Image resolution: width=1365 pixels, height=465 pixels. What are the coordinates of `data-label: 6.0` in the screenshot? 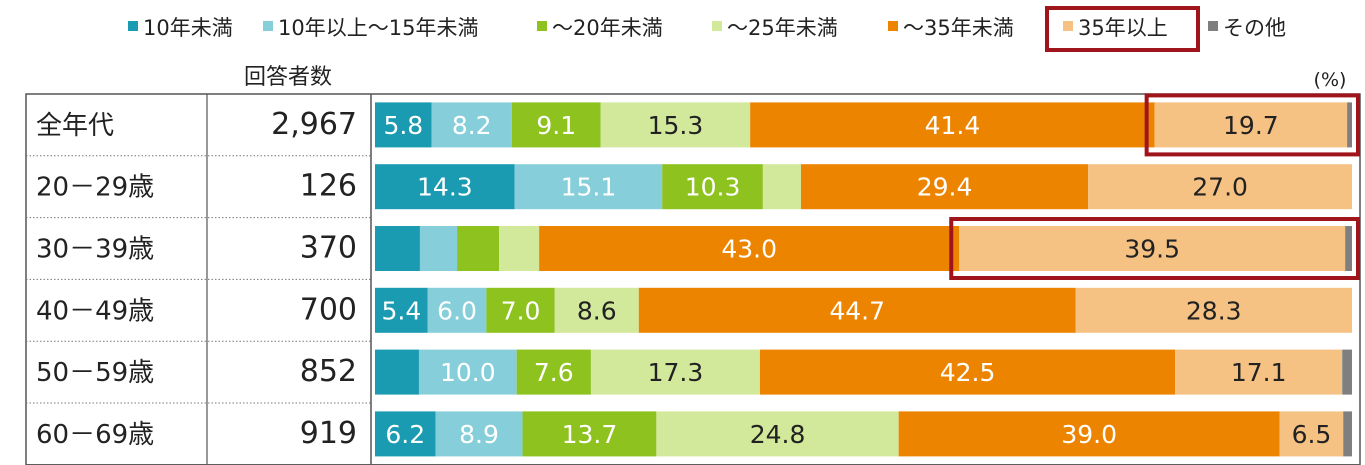 It's located at (457, 310).